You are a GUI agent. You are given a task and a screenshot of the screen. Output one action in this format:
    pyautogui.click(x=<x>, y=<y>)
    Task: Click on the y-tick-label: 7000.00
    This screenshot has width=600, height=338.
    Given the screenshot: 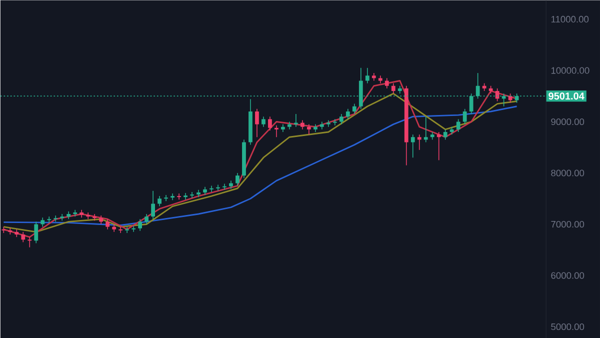 What is the action you would take?
    pyautogui.click(x=567, y=224)
    